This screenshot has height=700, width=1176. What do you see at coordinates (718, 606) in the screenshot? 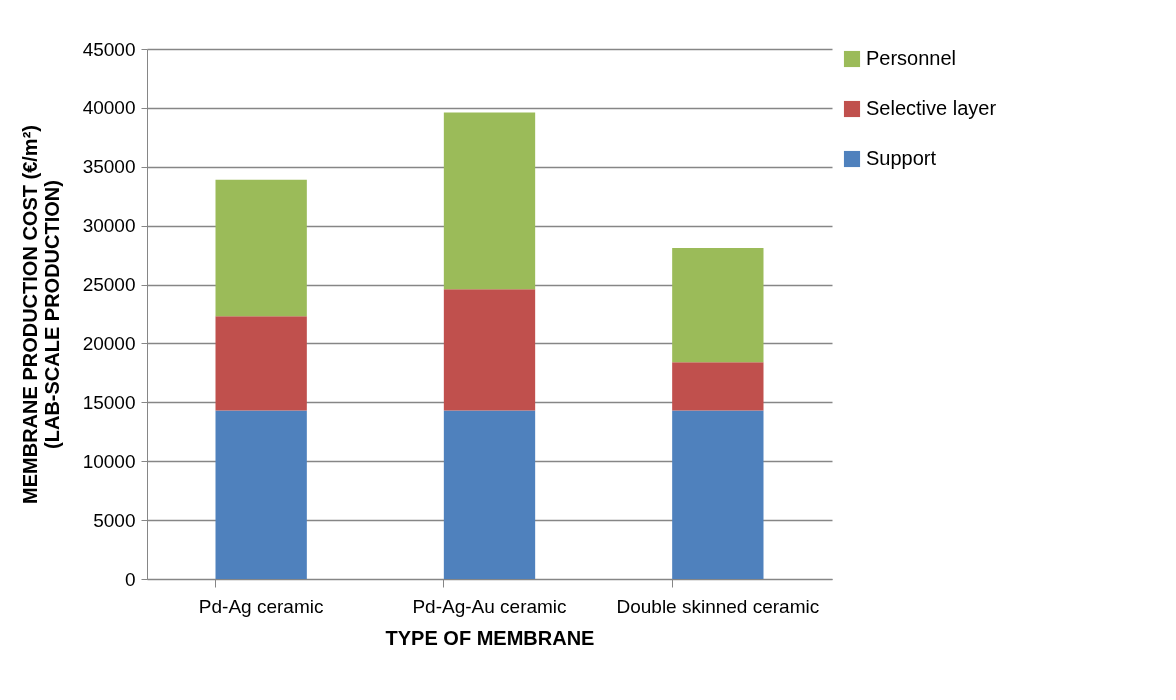
I see `x-tick-label: Double skinned ceramic` at bounding box center [718, 606].